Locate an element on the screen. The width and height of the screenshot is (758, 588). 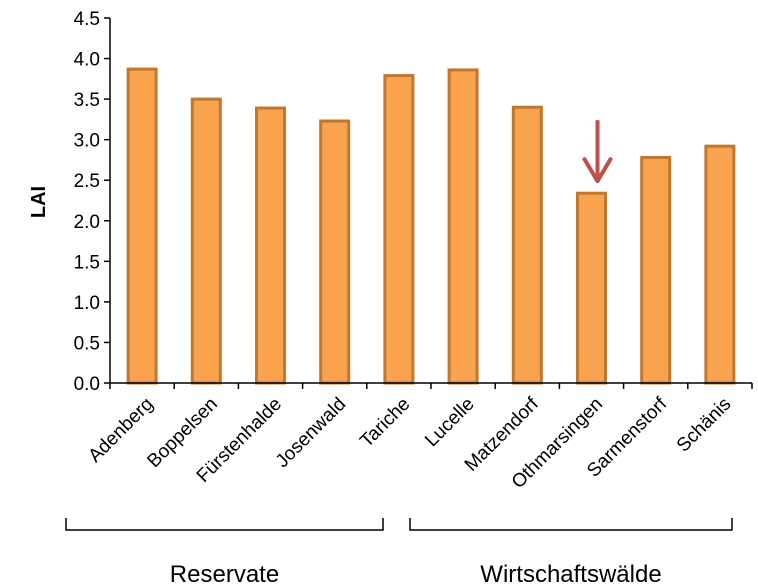
y-tick-label: 2.0 is located at coordinates (87, 222).